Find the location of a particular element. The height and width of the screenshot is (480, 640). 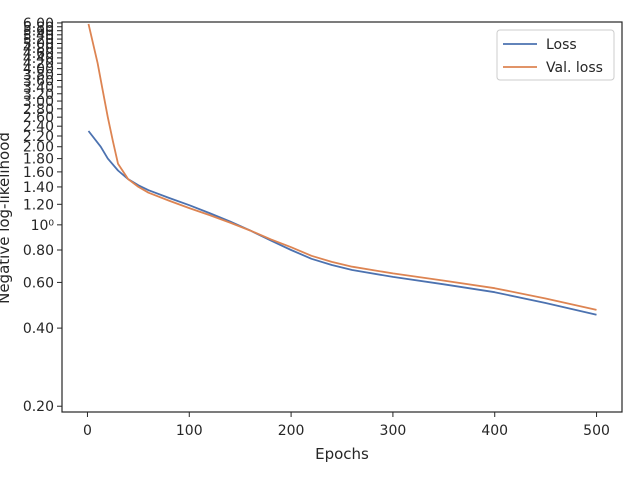

y-tick-label: 5.60 is located at coordinates (38, 32).